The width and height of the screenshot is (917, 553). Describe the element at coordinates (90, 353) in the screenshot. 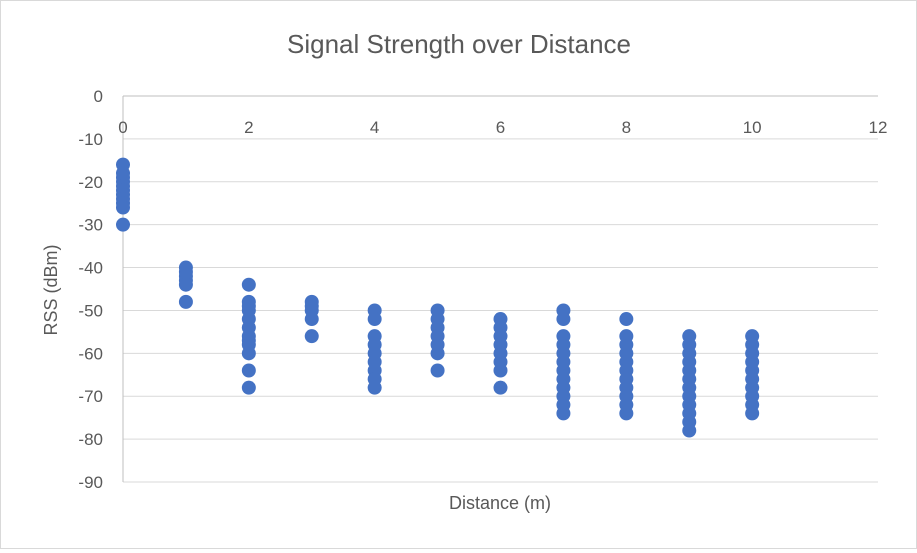

I see `y-tick-label: -60` at that location.